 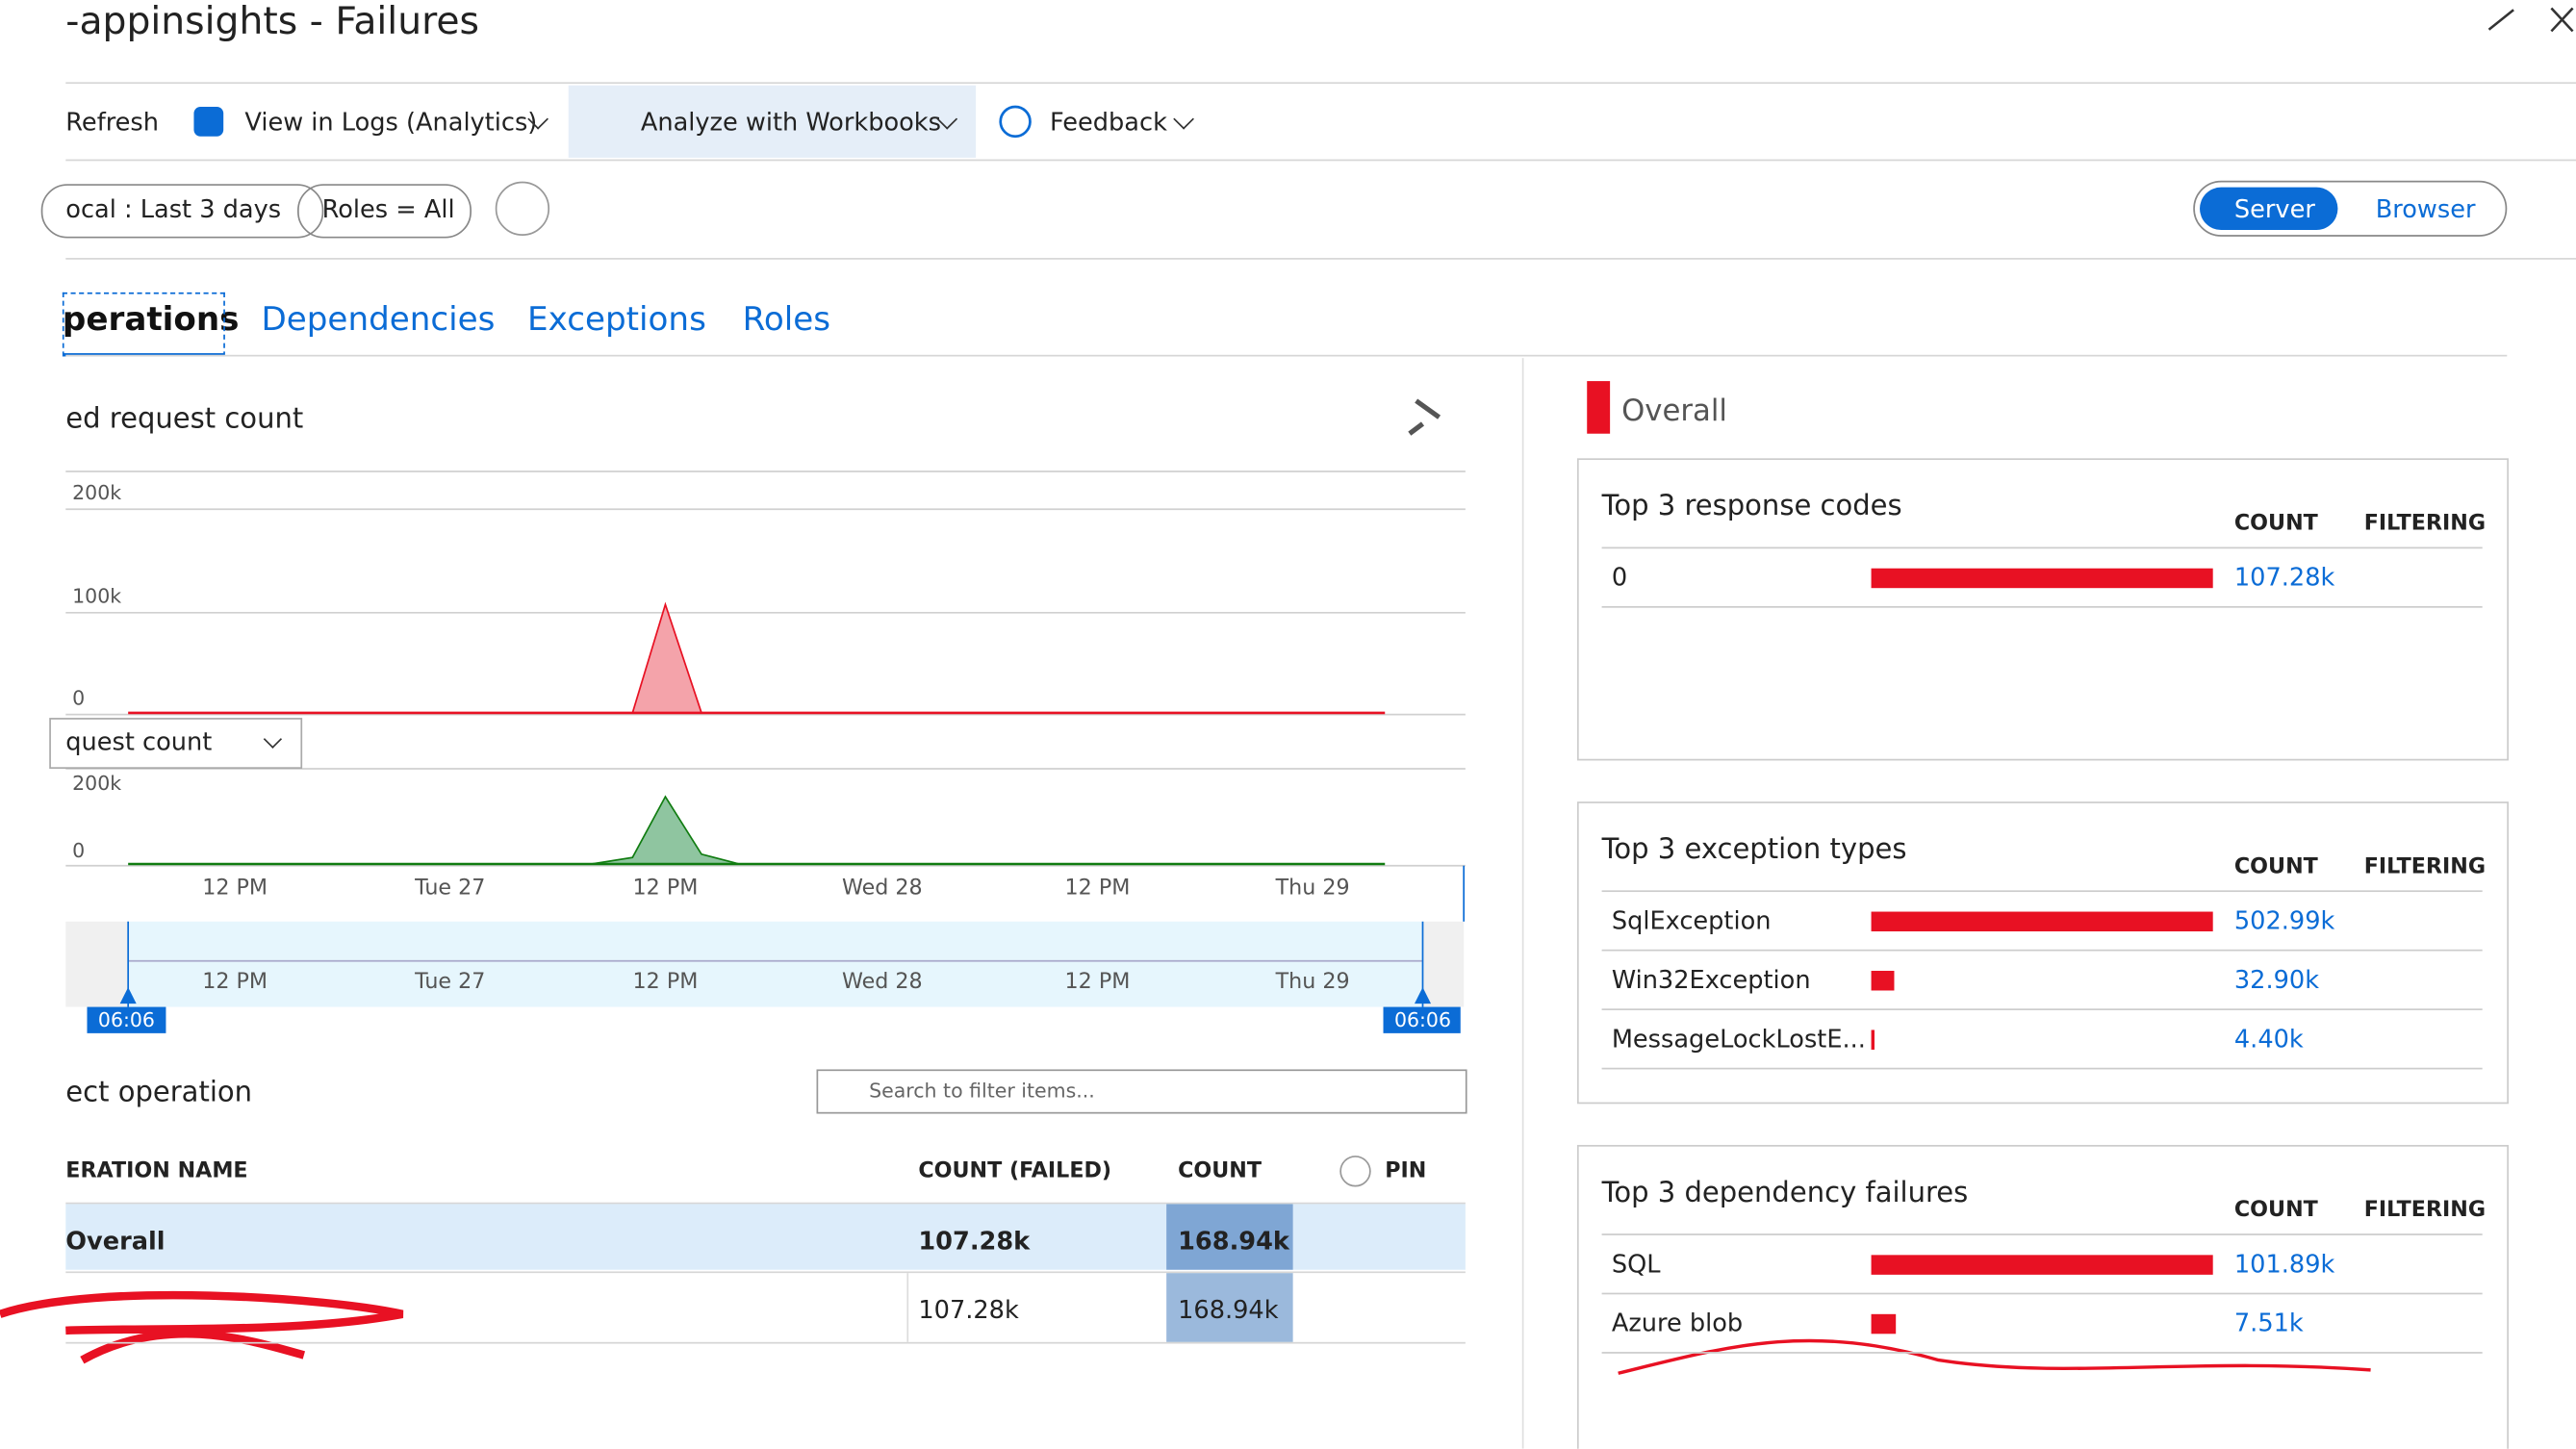 What do you see at coordinates (1312, 889) in the screenshot?
I see `x-tick-label: Thu 29` at bounding box center [1312, 889].